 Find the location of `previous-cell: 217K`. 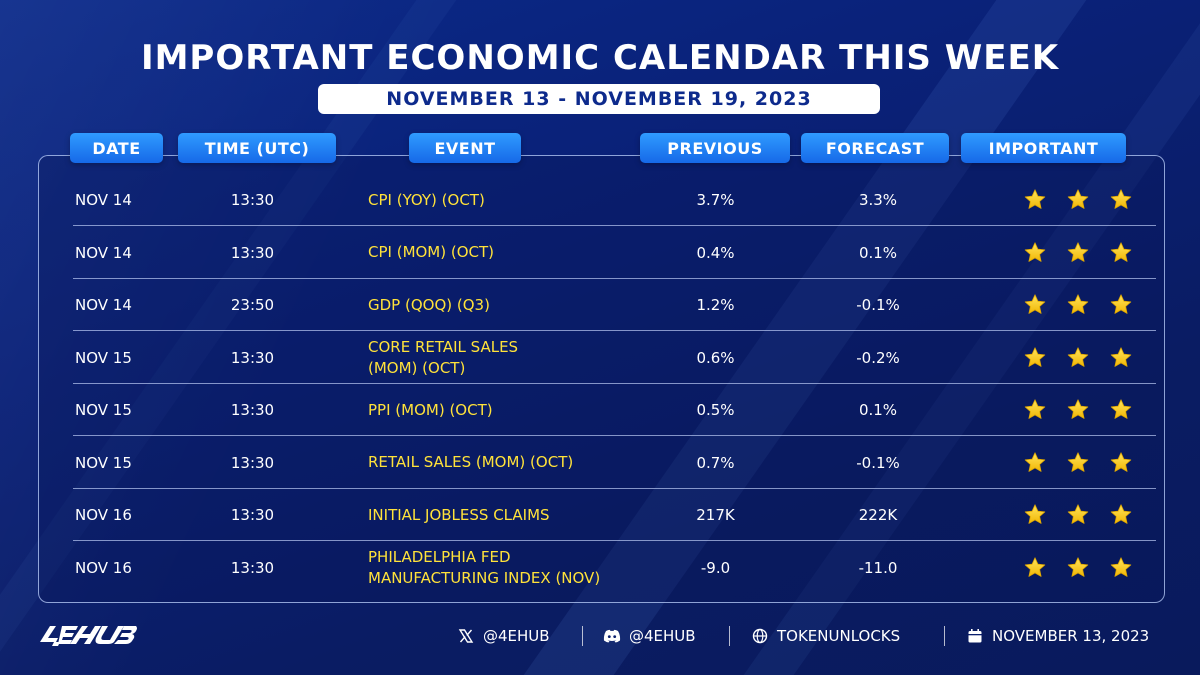

previous-cell: 217K is located at coordinates (715, 515).